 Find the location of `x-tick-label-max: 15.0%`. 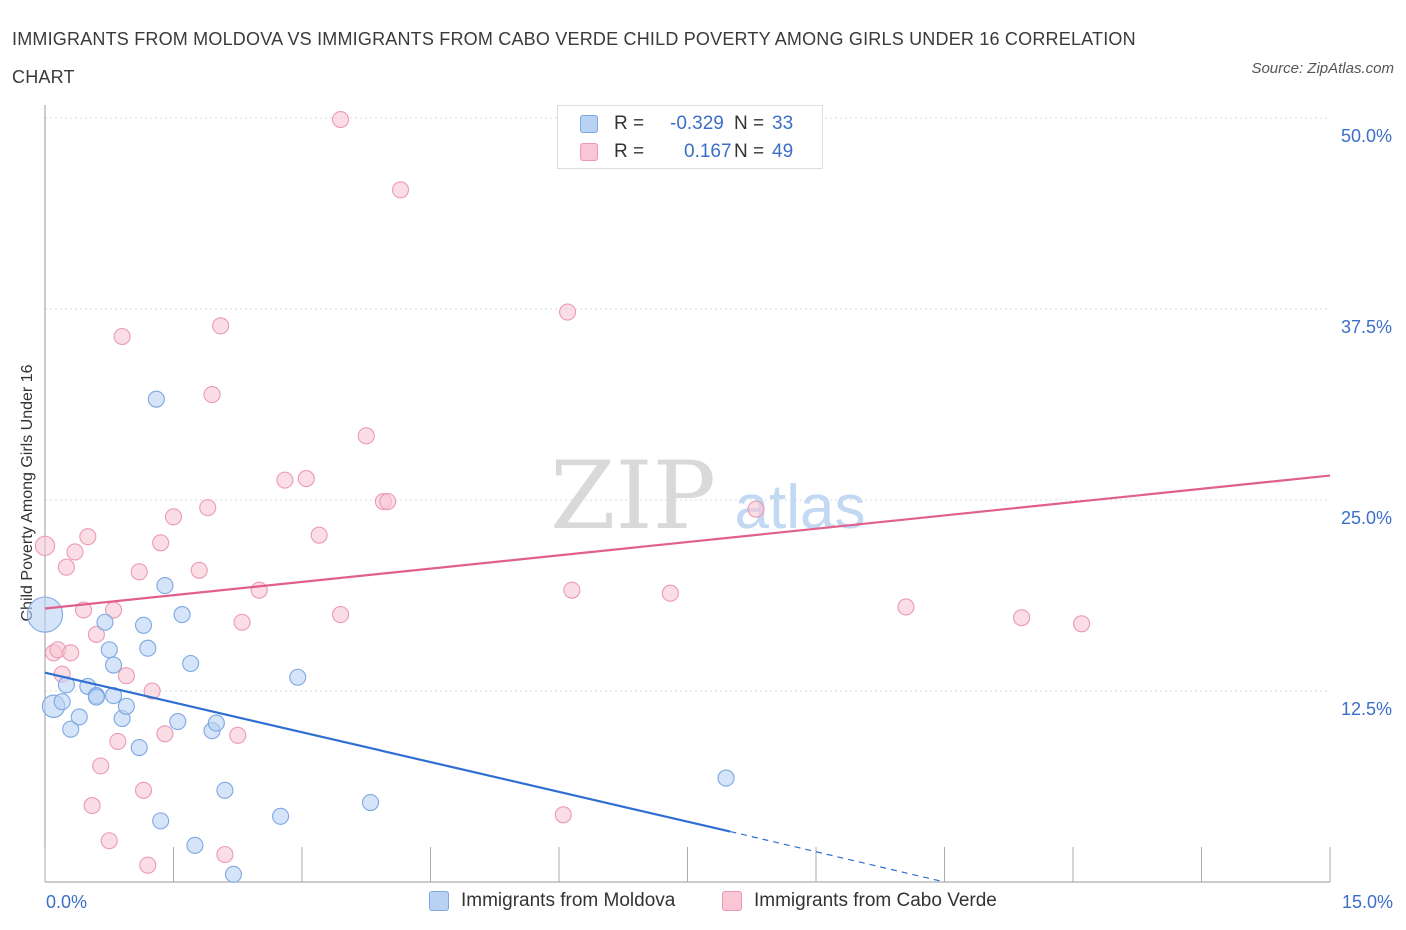

x-tick-label-max: 15.0% is located at coordinates (1367, 902).